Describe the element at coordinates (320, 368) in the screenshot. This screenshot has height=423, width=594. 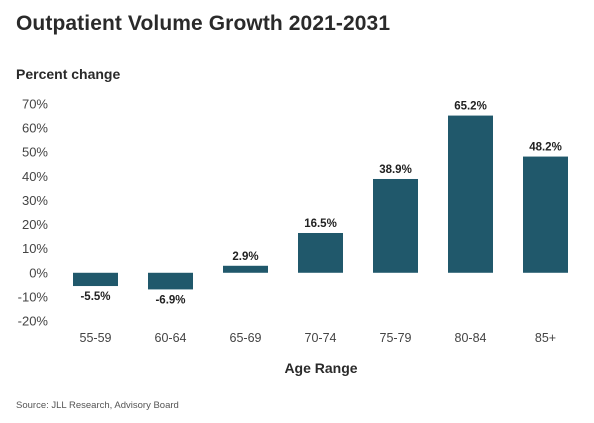
I see `x-axis-label: Age Range` at that location.